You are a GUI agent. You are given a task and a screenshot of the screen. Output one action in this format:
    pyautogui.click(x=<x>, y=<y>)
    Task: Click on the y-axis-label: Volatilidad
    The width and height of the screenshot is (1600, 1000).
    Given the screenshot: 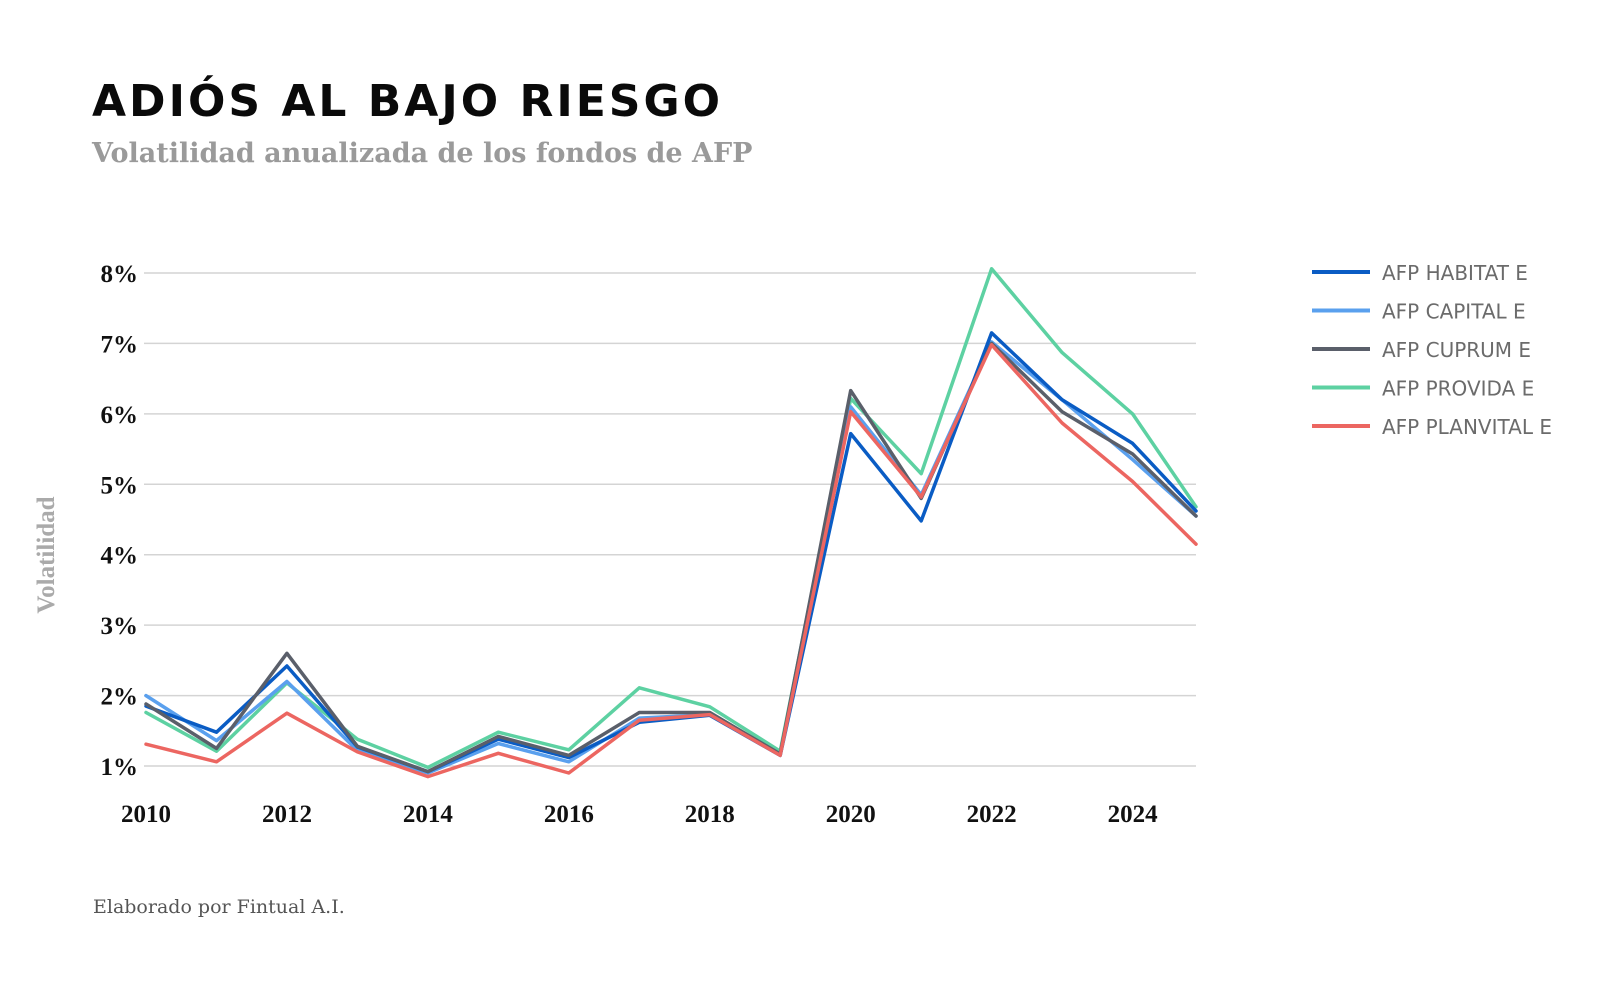 What is the action you would take?
    pyautogui.click(x=46, y=554)
    